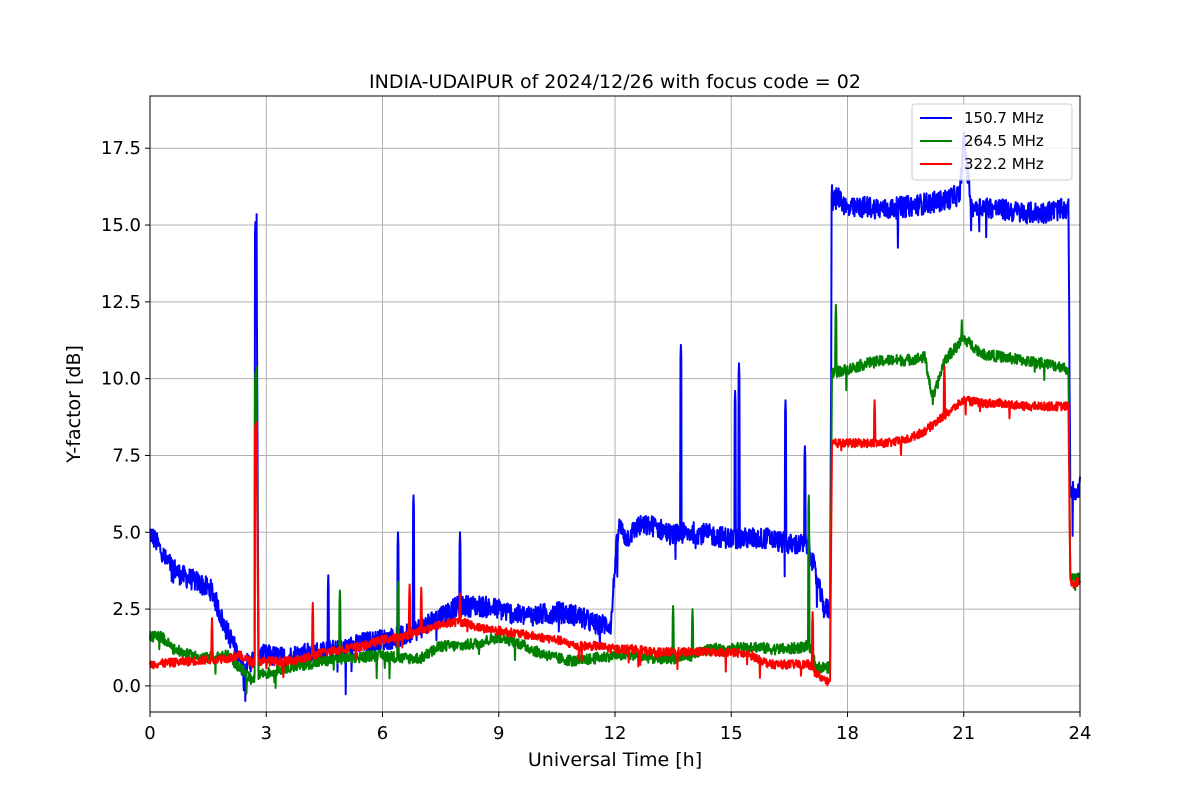  Describe the element at coordinates (382, 733) in the screenshot. I see `x-tick-label: 6` at that location.